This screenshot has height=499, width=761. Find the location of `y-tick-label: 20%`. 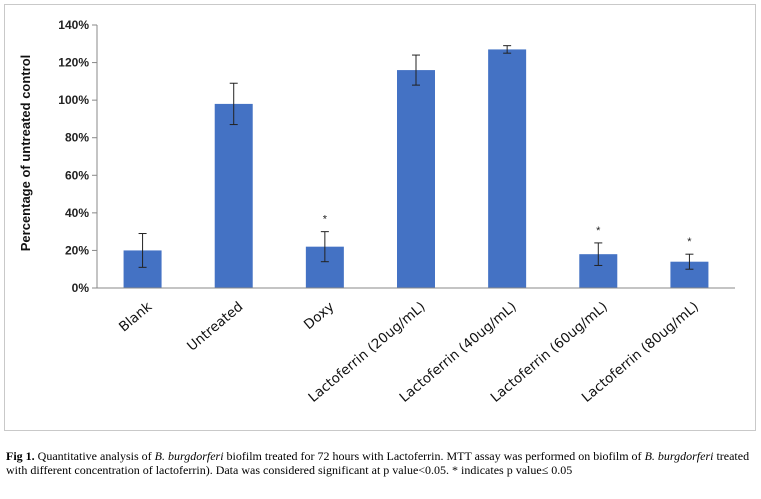

y-tick-label: 20% is located at coordinates (77, 250).